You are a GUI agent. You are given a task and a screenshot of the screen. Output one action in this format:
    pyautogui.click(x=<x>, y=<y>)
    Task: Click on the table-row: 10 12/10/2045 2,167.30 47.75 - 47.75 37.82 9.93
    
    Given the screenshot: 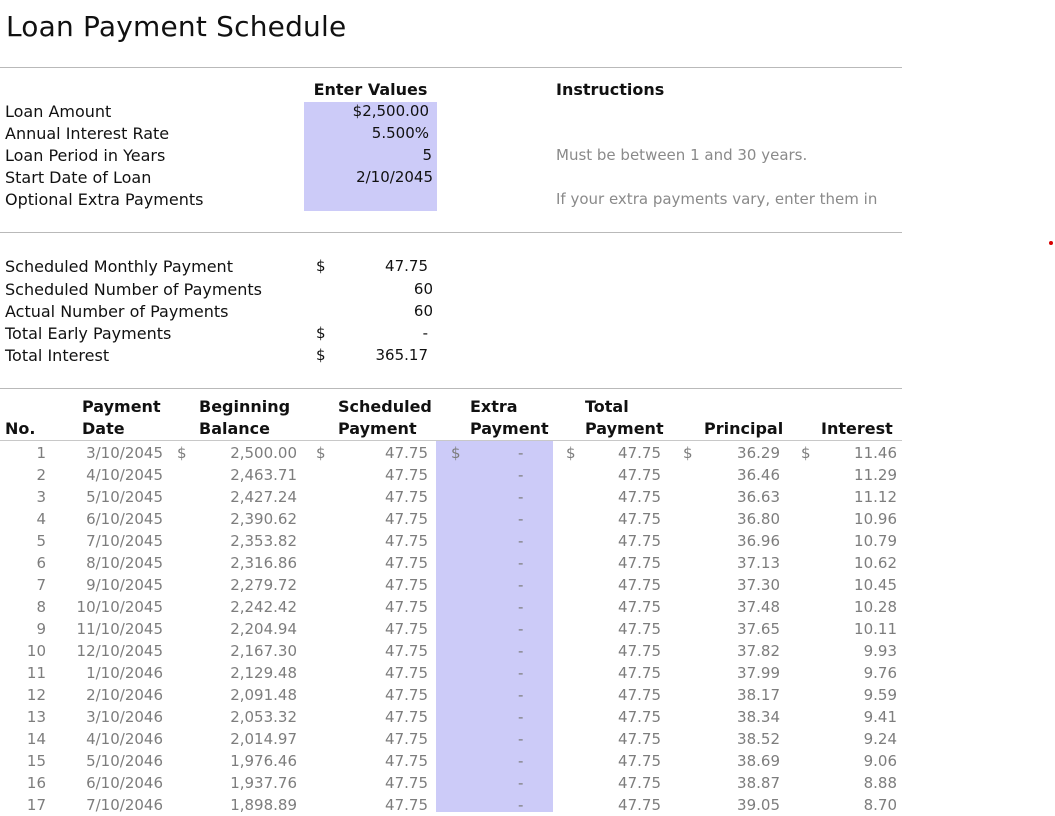 What is the action you would take?
    pyautogui.click(x=451, y=651)
    